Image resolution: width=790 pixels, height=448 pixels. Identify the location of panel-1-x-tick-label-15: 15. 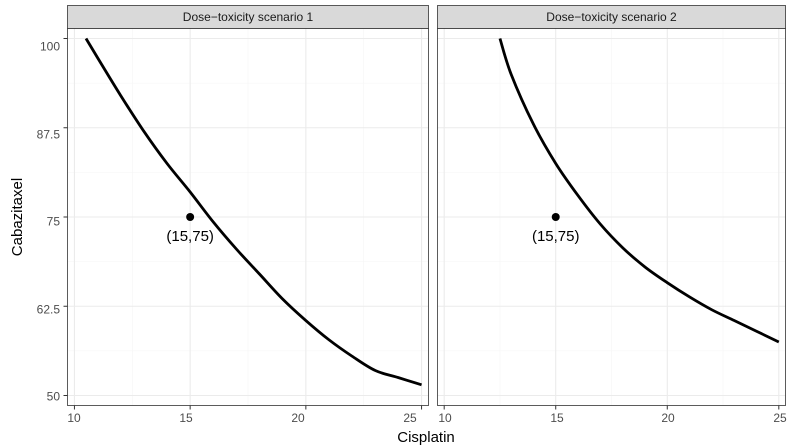
(186, 418).